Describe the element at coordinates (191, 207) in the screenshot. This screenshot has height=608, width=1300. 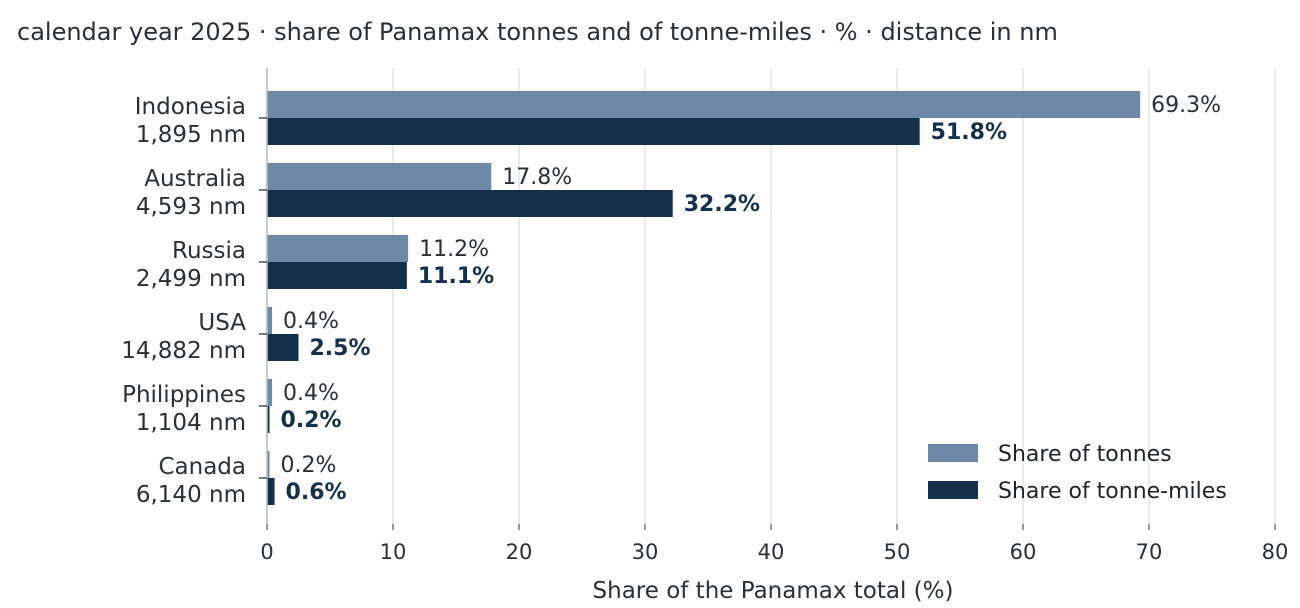
I see `category-distance: 4,593 nm` at that location.